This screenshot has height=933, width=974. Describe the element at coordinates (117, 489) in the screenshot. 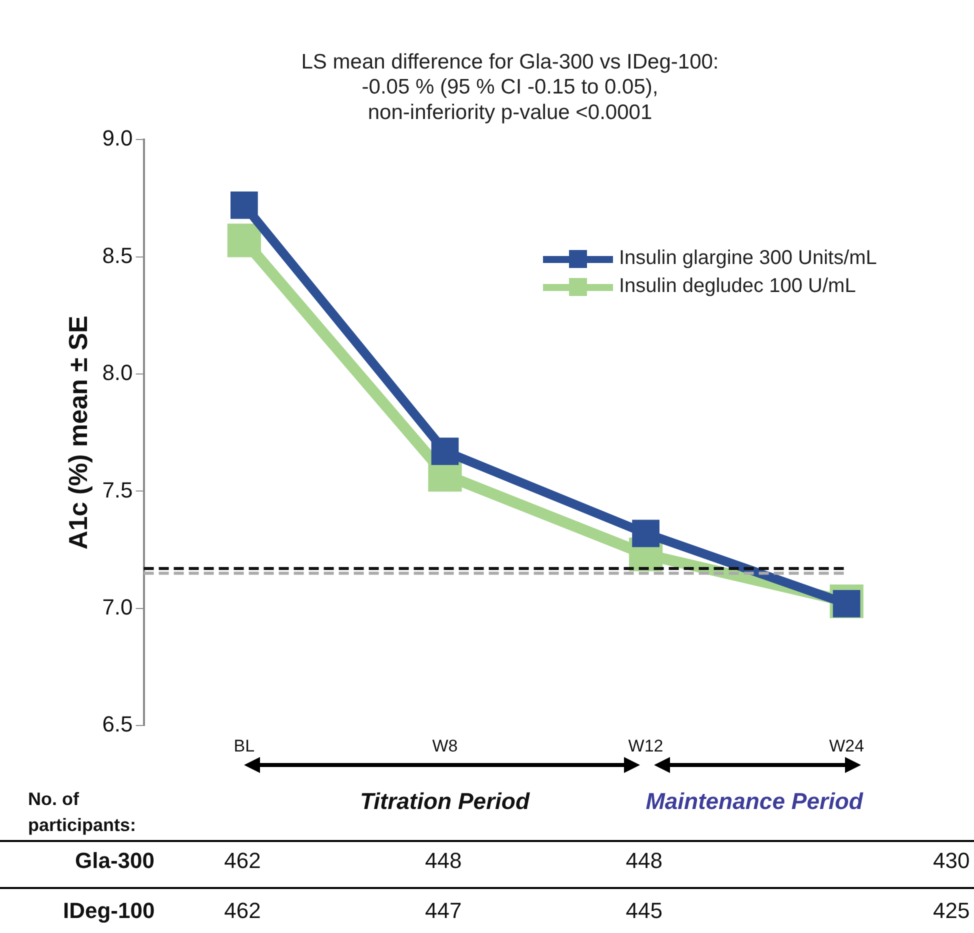

I see `y-tick-label: 7.5` at that location.